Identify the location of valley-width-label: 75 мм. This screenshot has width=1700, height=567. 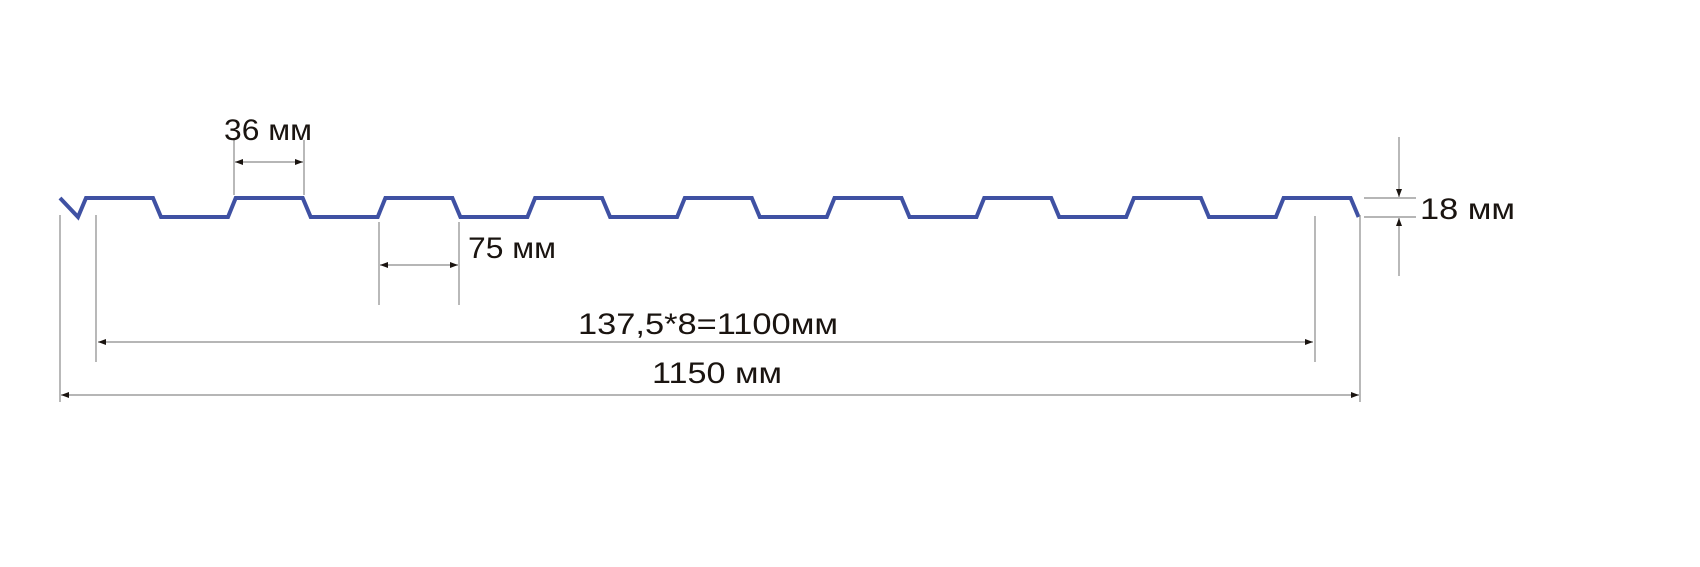
(512, 248).